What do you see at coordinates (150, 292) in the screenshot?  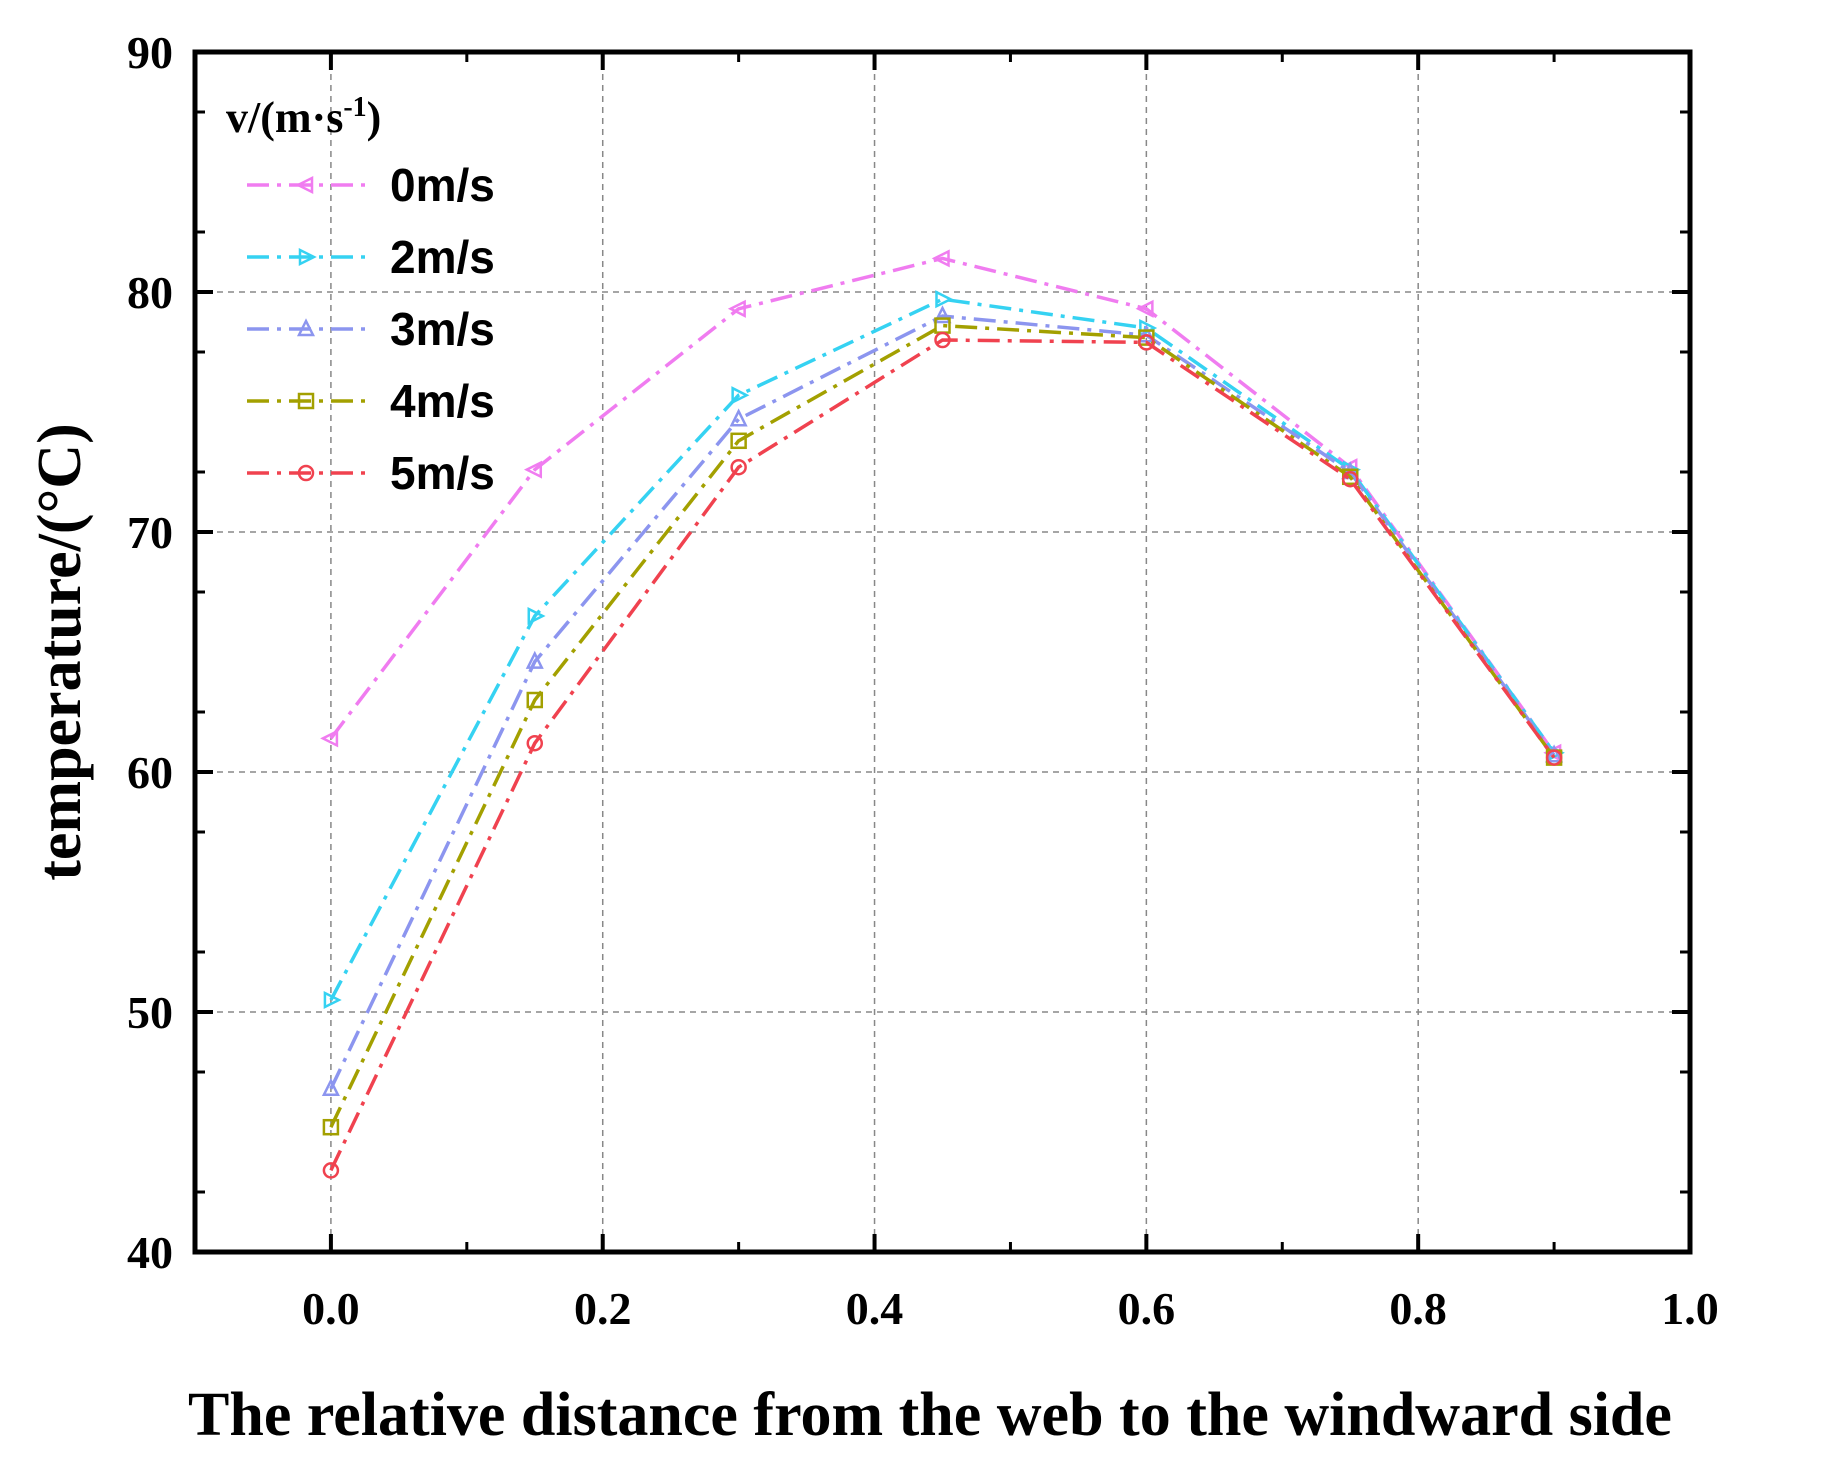 I see `y-tick-label: 80` at bounding box center [150, 292].